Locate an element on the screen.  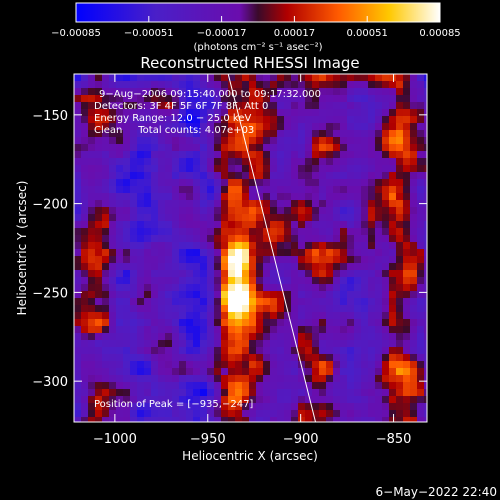
x-tick-label: −950 is located at coordinates (208, 439).